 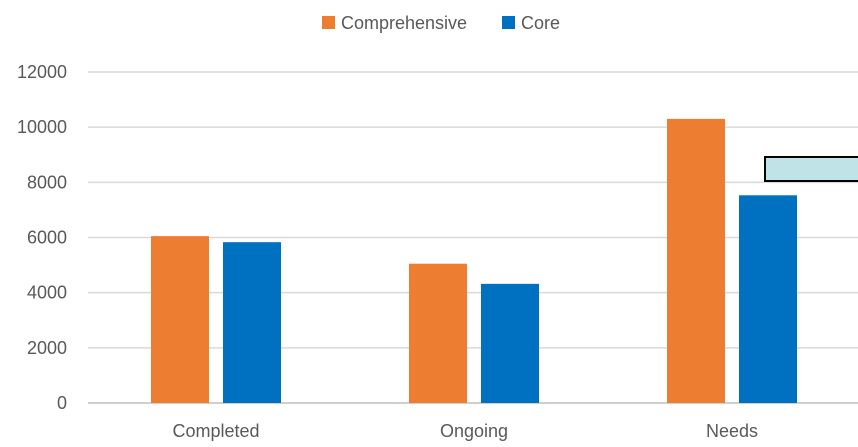 What do you see at coordinates (696, 261) in the screenshot?
I see `bar-comprehensive-needs` at bounding box center [696, 261].